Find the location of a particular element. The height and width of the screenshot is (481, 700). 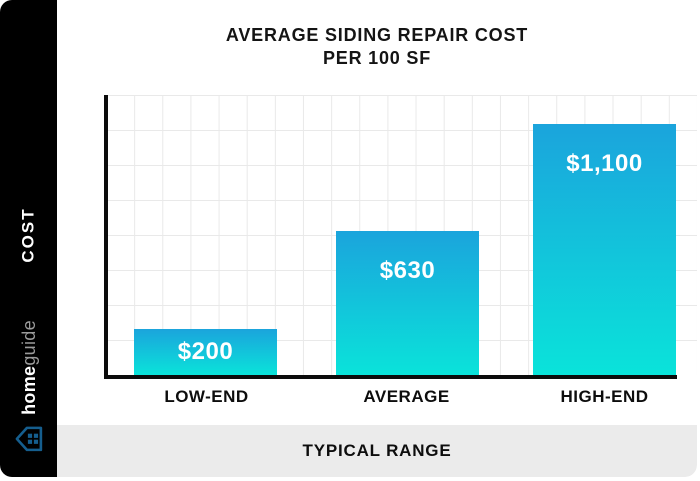

cost-axis-label: COST is located at coordinates (28, 235).